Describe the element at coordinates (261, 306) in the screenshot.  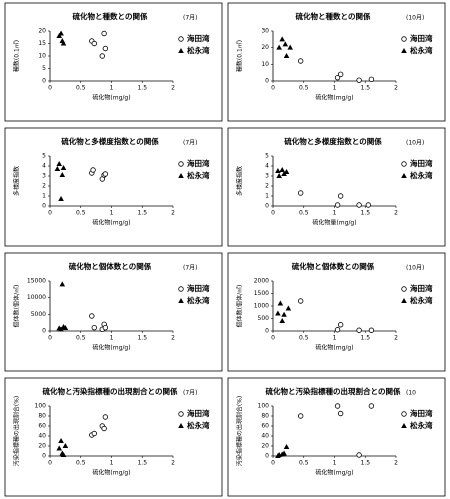
I see `y-tick-label: 1000` at that location.